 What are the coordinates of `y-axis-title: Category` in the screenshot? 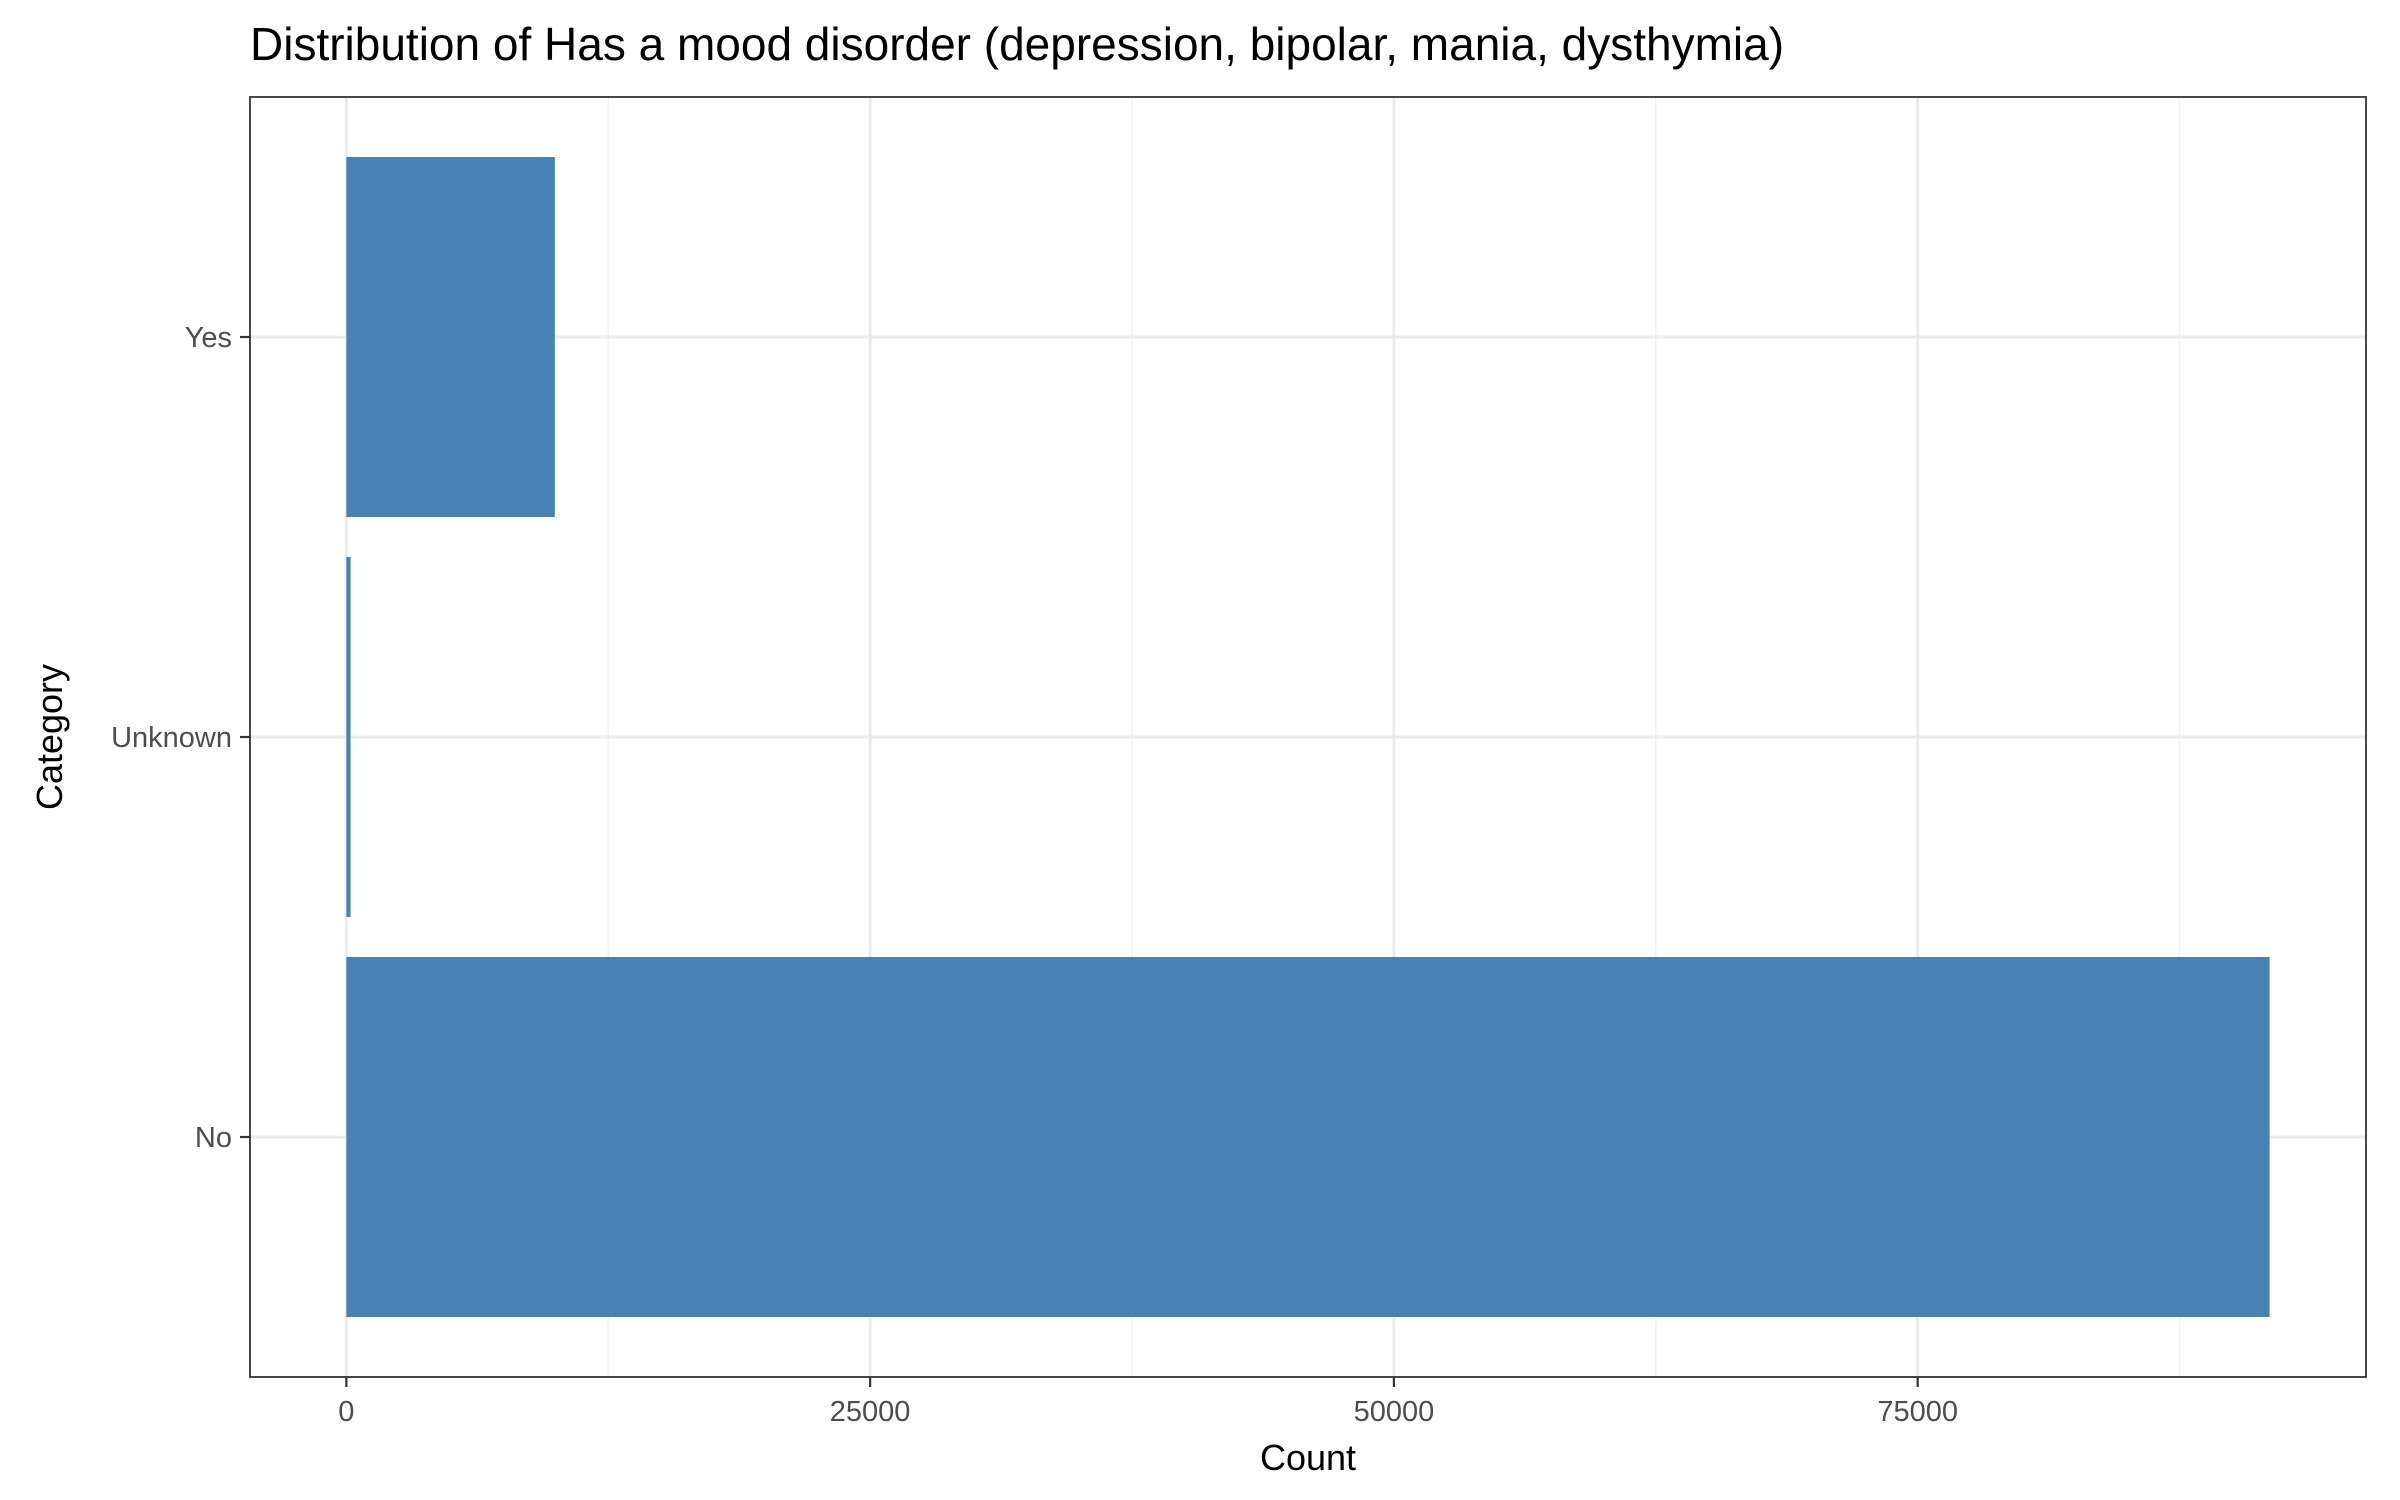 It's located at (49, 737).